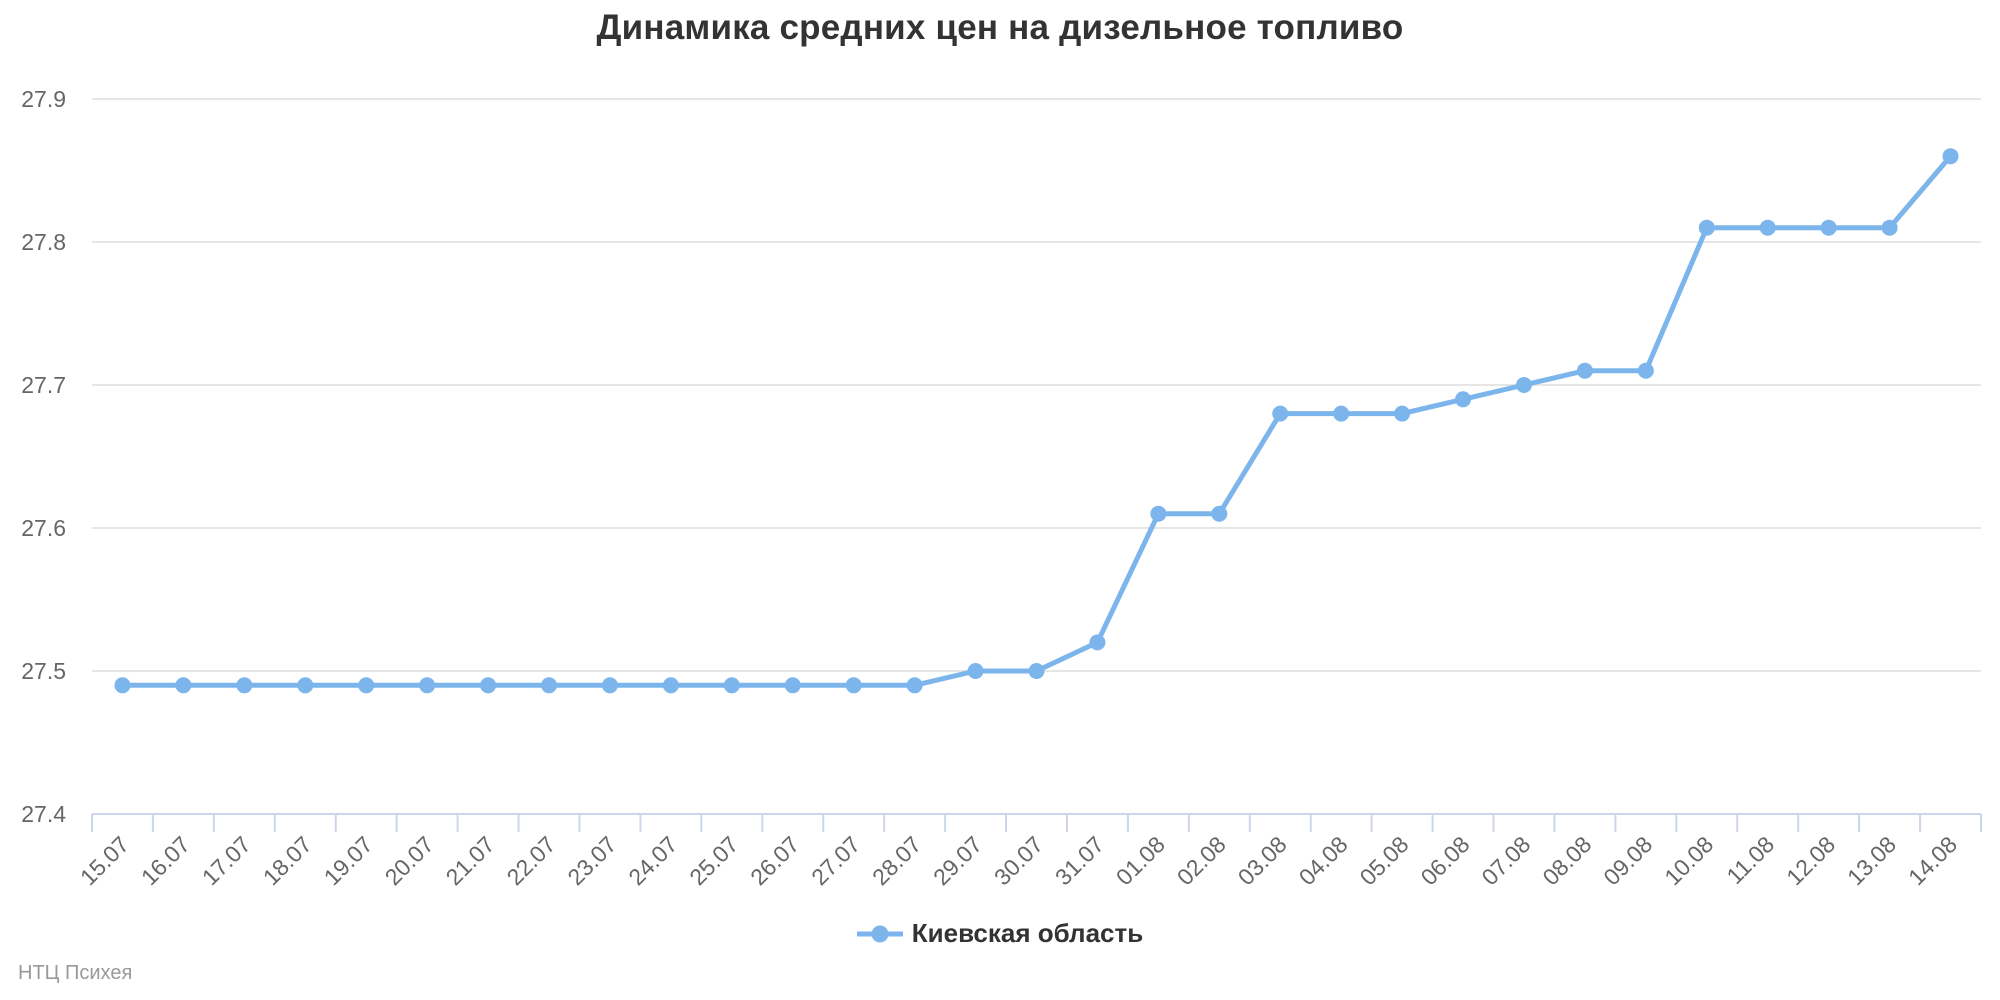 This screenshot has width=2000, height=1000. I want to click on y-axis-label: 27.9, so click(43, 99).